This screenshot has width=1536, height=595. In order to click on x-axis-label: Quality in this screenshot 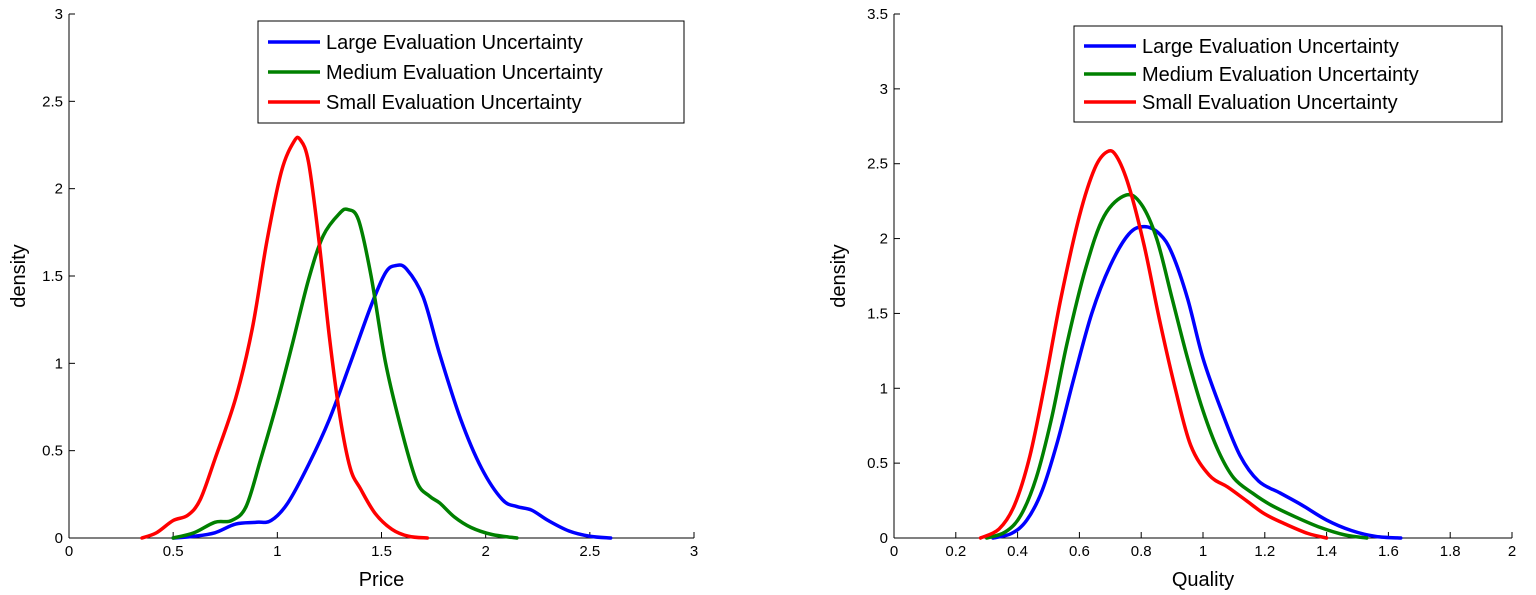, I will do `click(1203, 580)`.